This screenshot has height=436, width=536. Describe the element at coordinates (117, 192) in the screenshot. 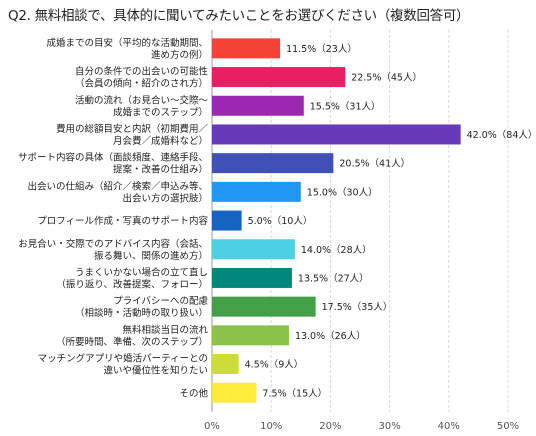

I see `category-label: 出会いの仕組み（紹介／検索／申込み等、出会い方の選択肢）` at that location.